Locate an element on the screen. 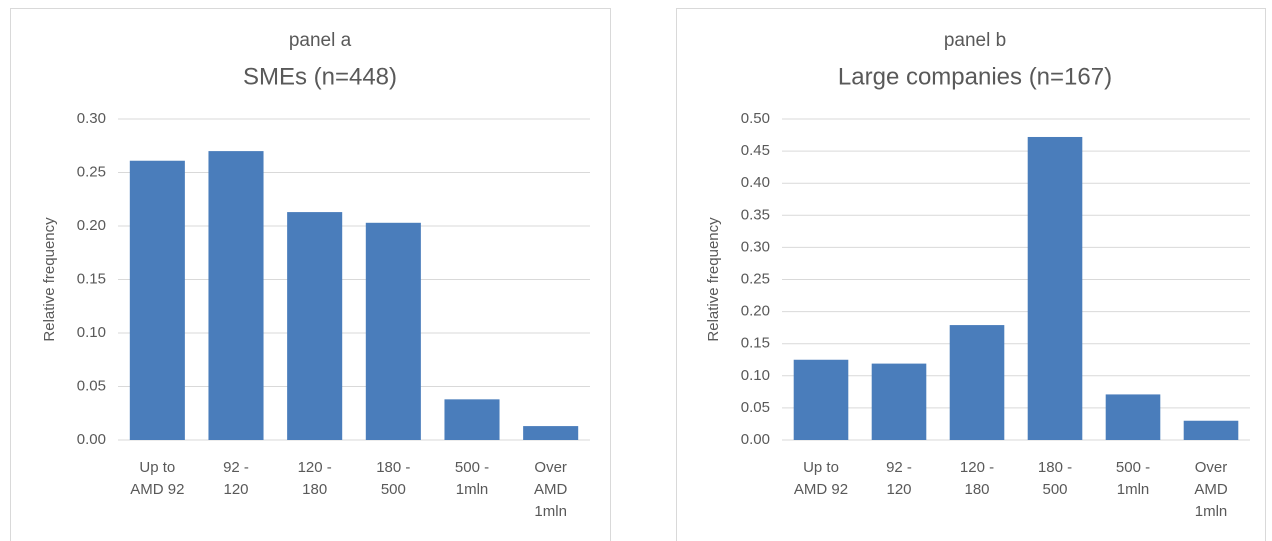 The width and height of the screenshot is (1272, 541). y-tick-label: 0.35 is located at coordinates (755, 214).